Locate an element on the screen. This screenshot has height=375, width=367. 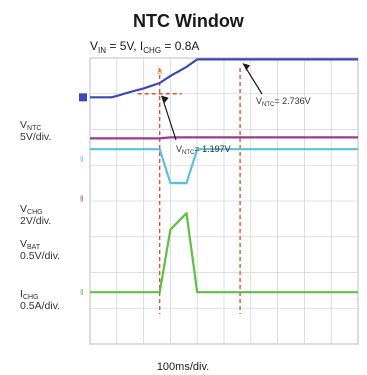
channel-scale: 0.5A/div. is located at coordinates (40, 306).